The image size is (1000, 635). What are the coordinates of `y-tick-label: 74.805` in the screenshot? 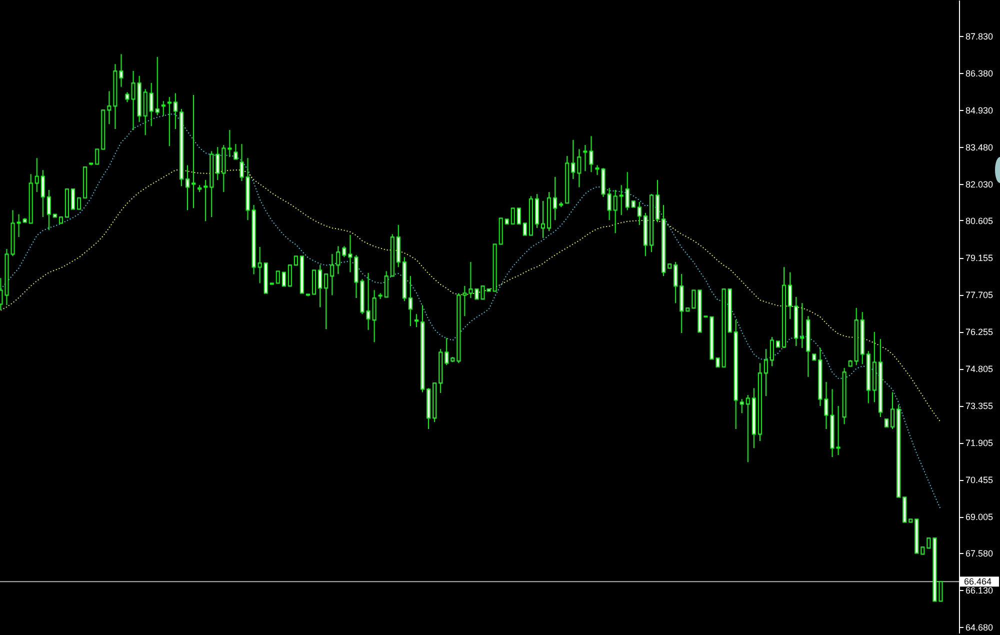 It's located at (980, 369).